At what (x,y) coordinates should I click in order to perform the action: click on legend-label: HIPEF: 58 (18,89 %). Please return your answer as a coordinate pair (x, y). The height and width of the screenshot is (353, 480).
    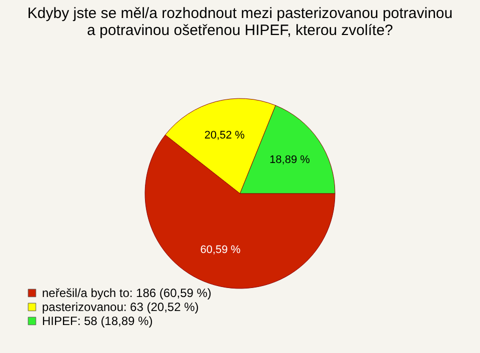
    Looking at the image, I should click on (97, 321).